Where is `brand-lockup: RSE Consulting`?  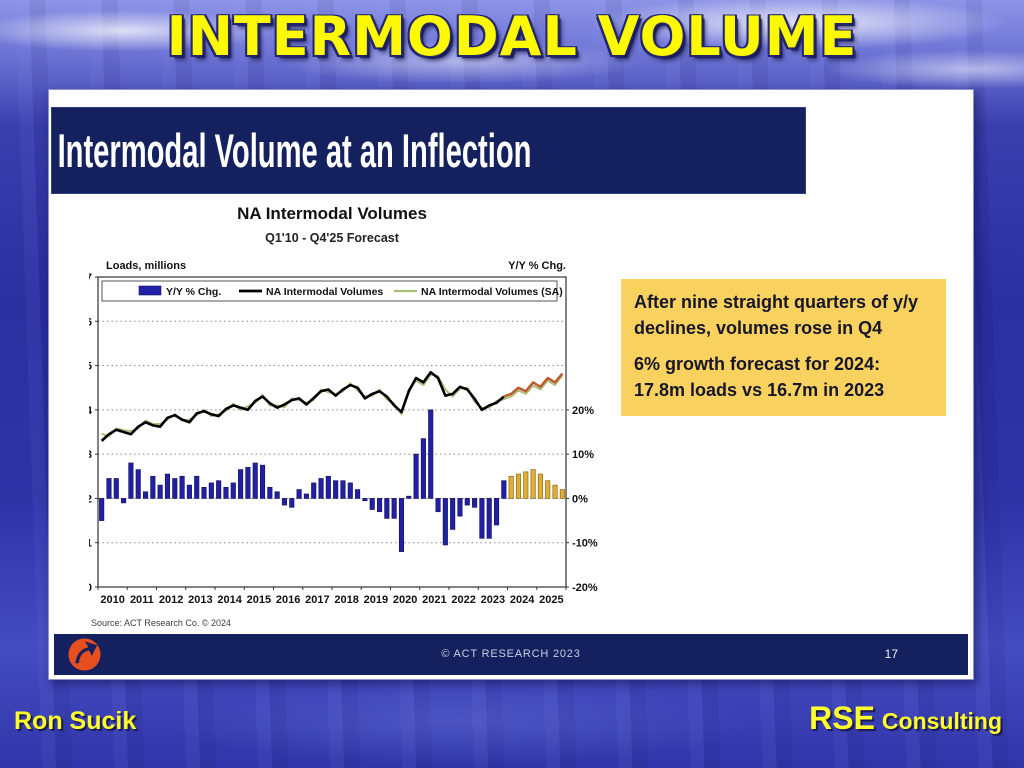 brand-lockup: RSE Consulting is located at coordinates (905, 718).